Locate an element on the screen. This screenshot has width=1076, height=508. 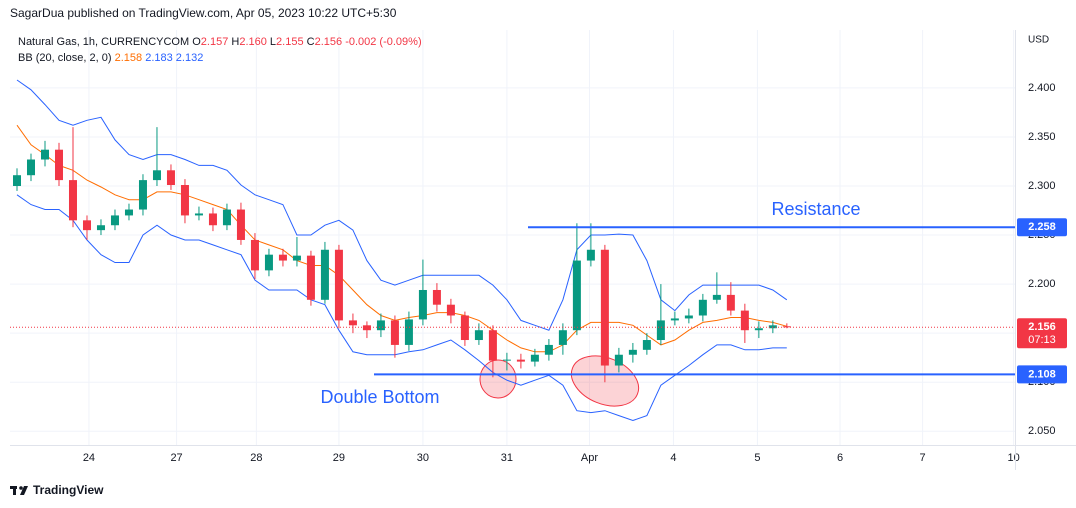
ohlc-value: 2.157 is located at coordinates (215, 42).